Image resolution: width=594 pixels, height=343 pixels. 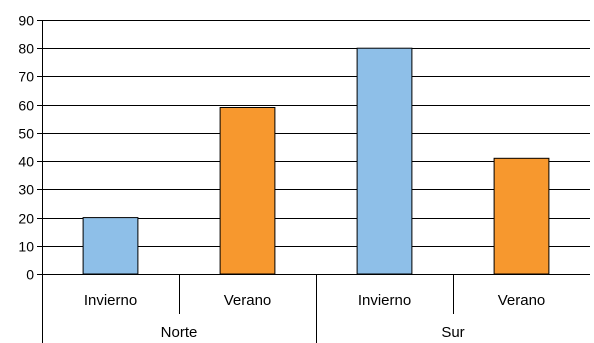 What do you see at coordinates (26, 106) in the screenshot?
I see `y-tick-label: 60` at bounding box center [26, 106].